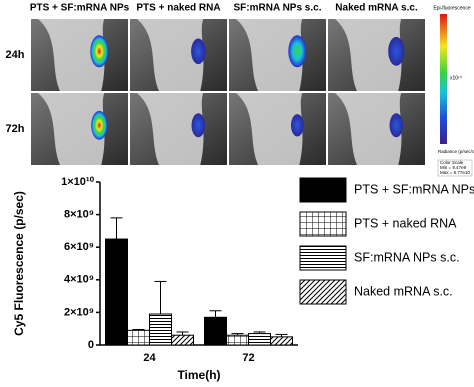  Describe the element at coordinates (178, 8) in the screenshot. I see `column-header: PTS + naked RNA` at that location.